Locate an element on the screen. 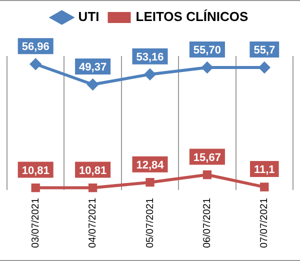 The image size is (300, 261). data-label: 12,84 is located at coordinates (150, 165).